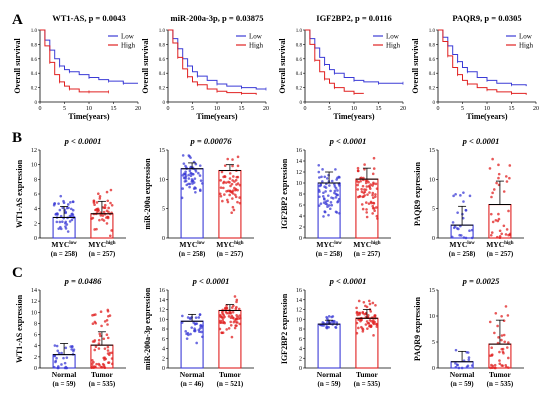  Describe the element at coordinates (128, 37) in the screenshot. I see `legend-label-low: Low` at that location.